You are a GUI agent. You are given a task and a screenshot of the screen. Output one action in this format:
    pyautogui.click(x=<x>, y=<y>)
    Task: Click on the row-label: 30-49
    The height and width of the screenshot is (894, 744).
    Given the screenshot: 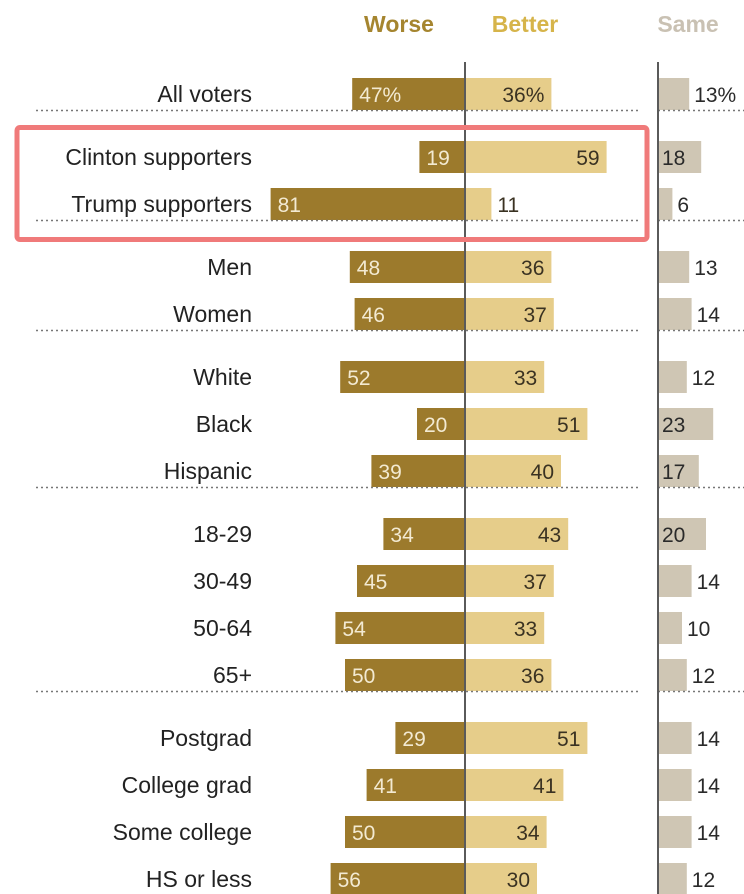 What is the action you would take?
    pyautogui.click(x=222, y=581)
    